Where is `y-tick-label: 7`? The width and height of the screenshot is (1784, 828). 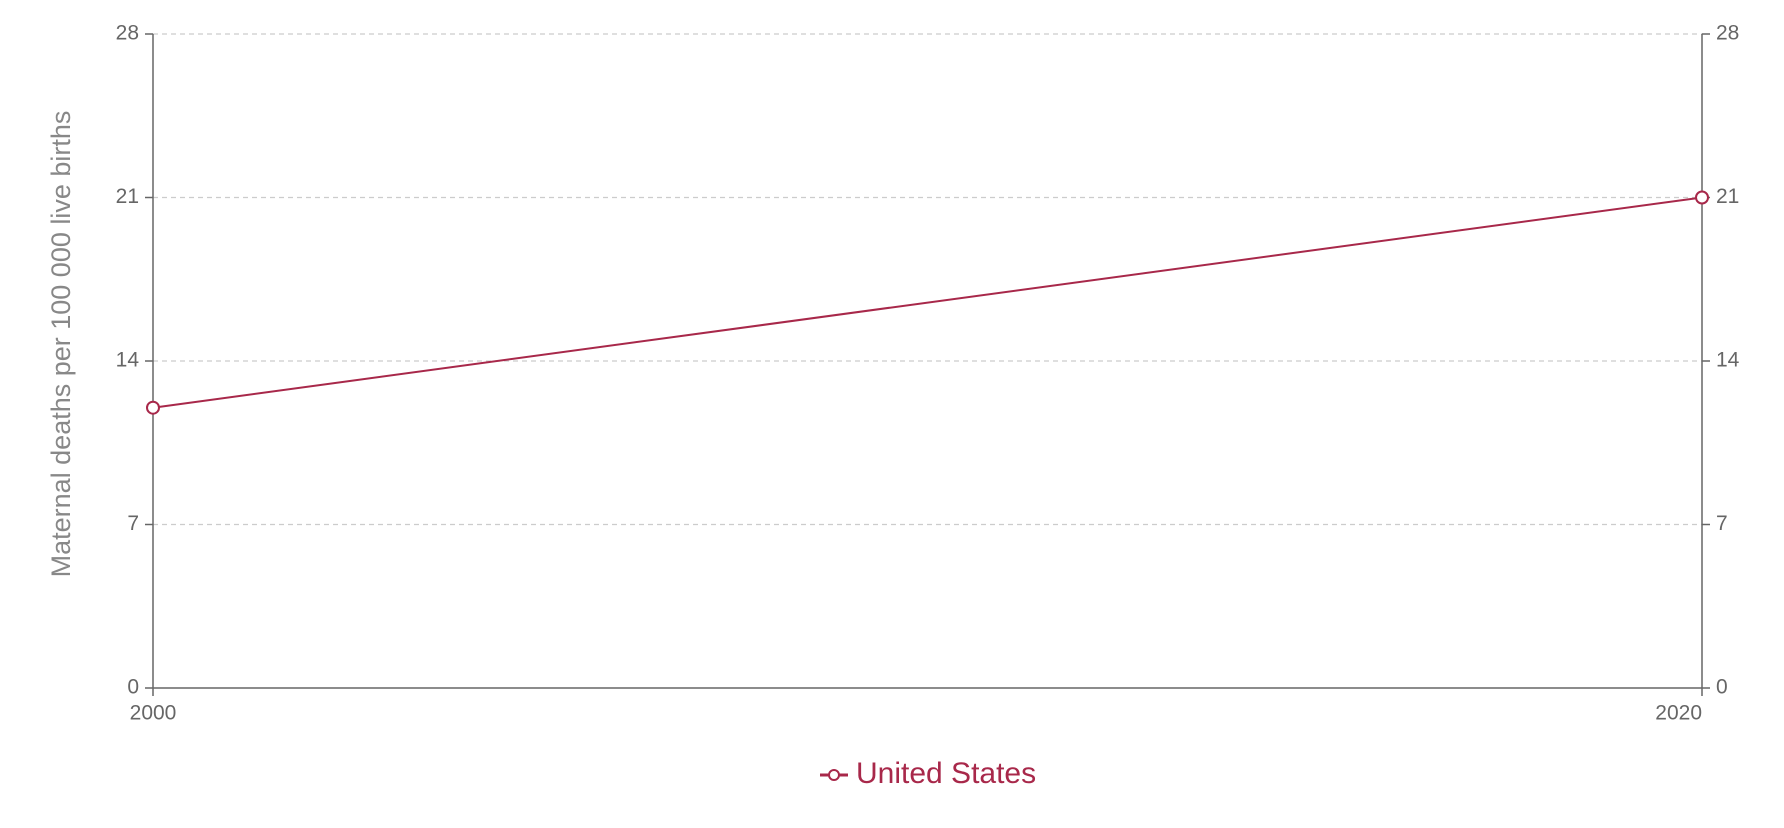 y-tick-label: 7 is located at coordinates (133, 523).